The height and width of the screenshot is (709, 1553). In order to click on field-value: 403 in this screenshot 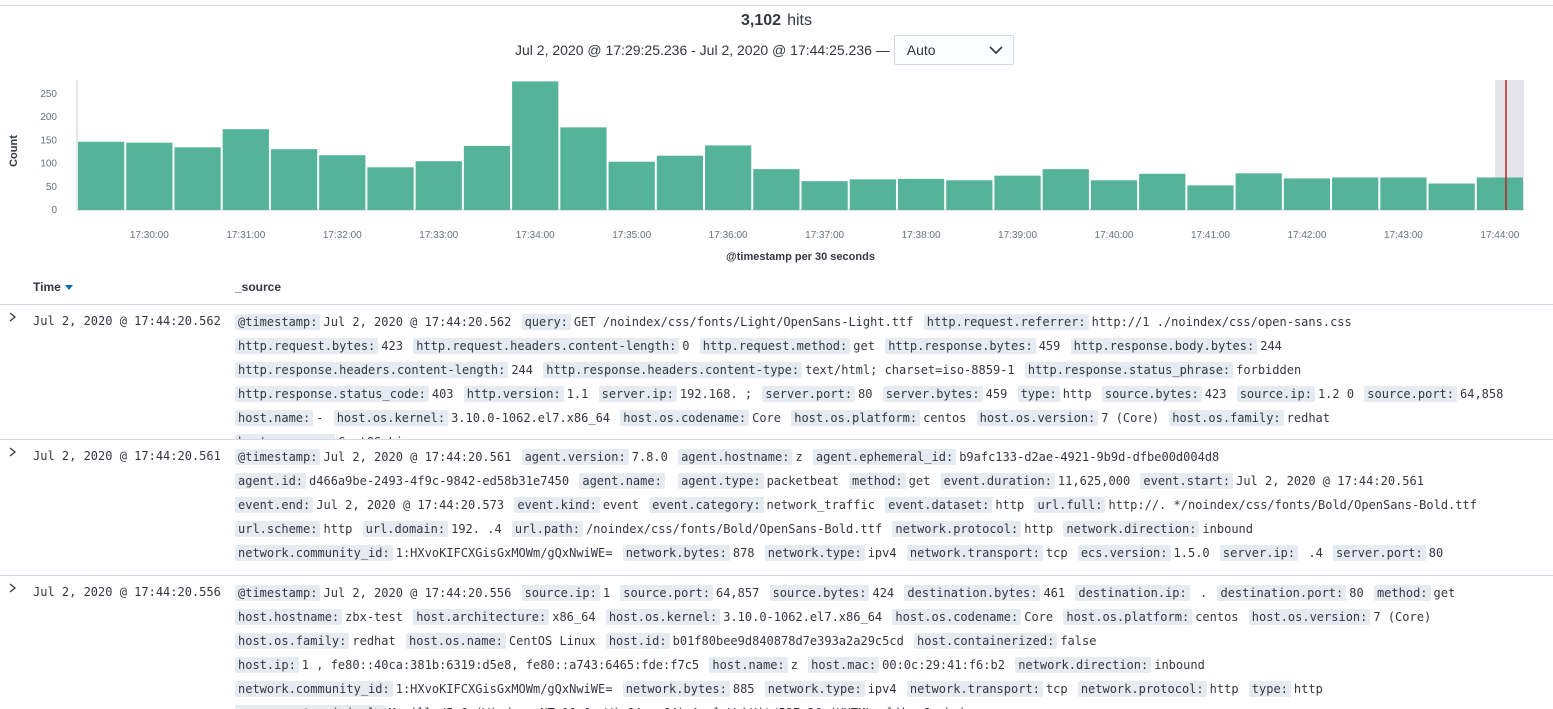, I will do `click(442, 394)`.